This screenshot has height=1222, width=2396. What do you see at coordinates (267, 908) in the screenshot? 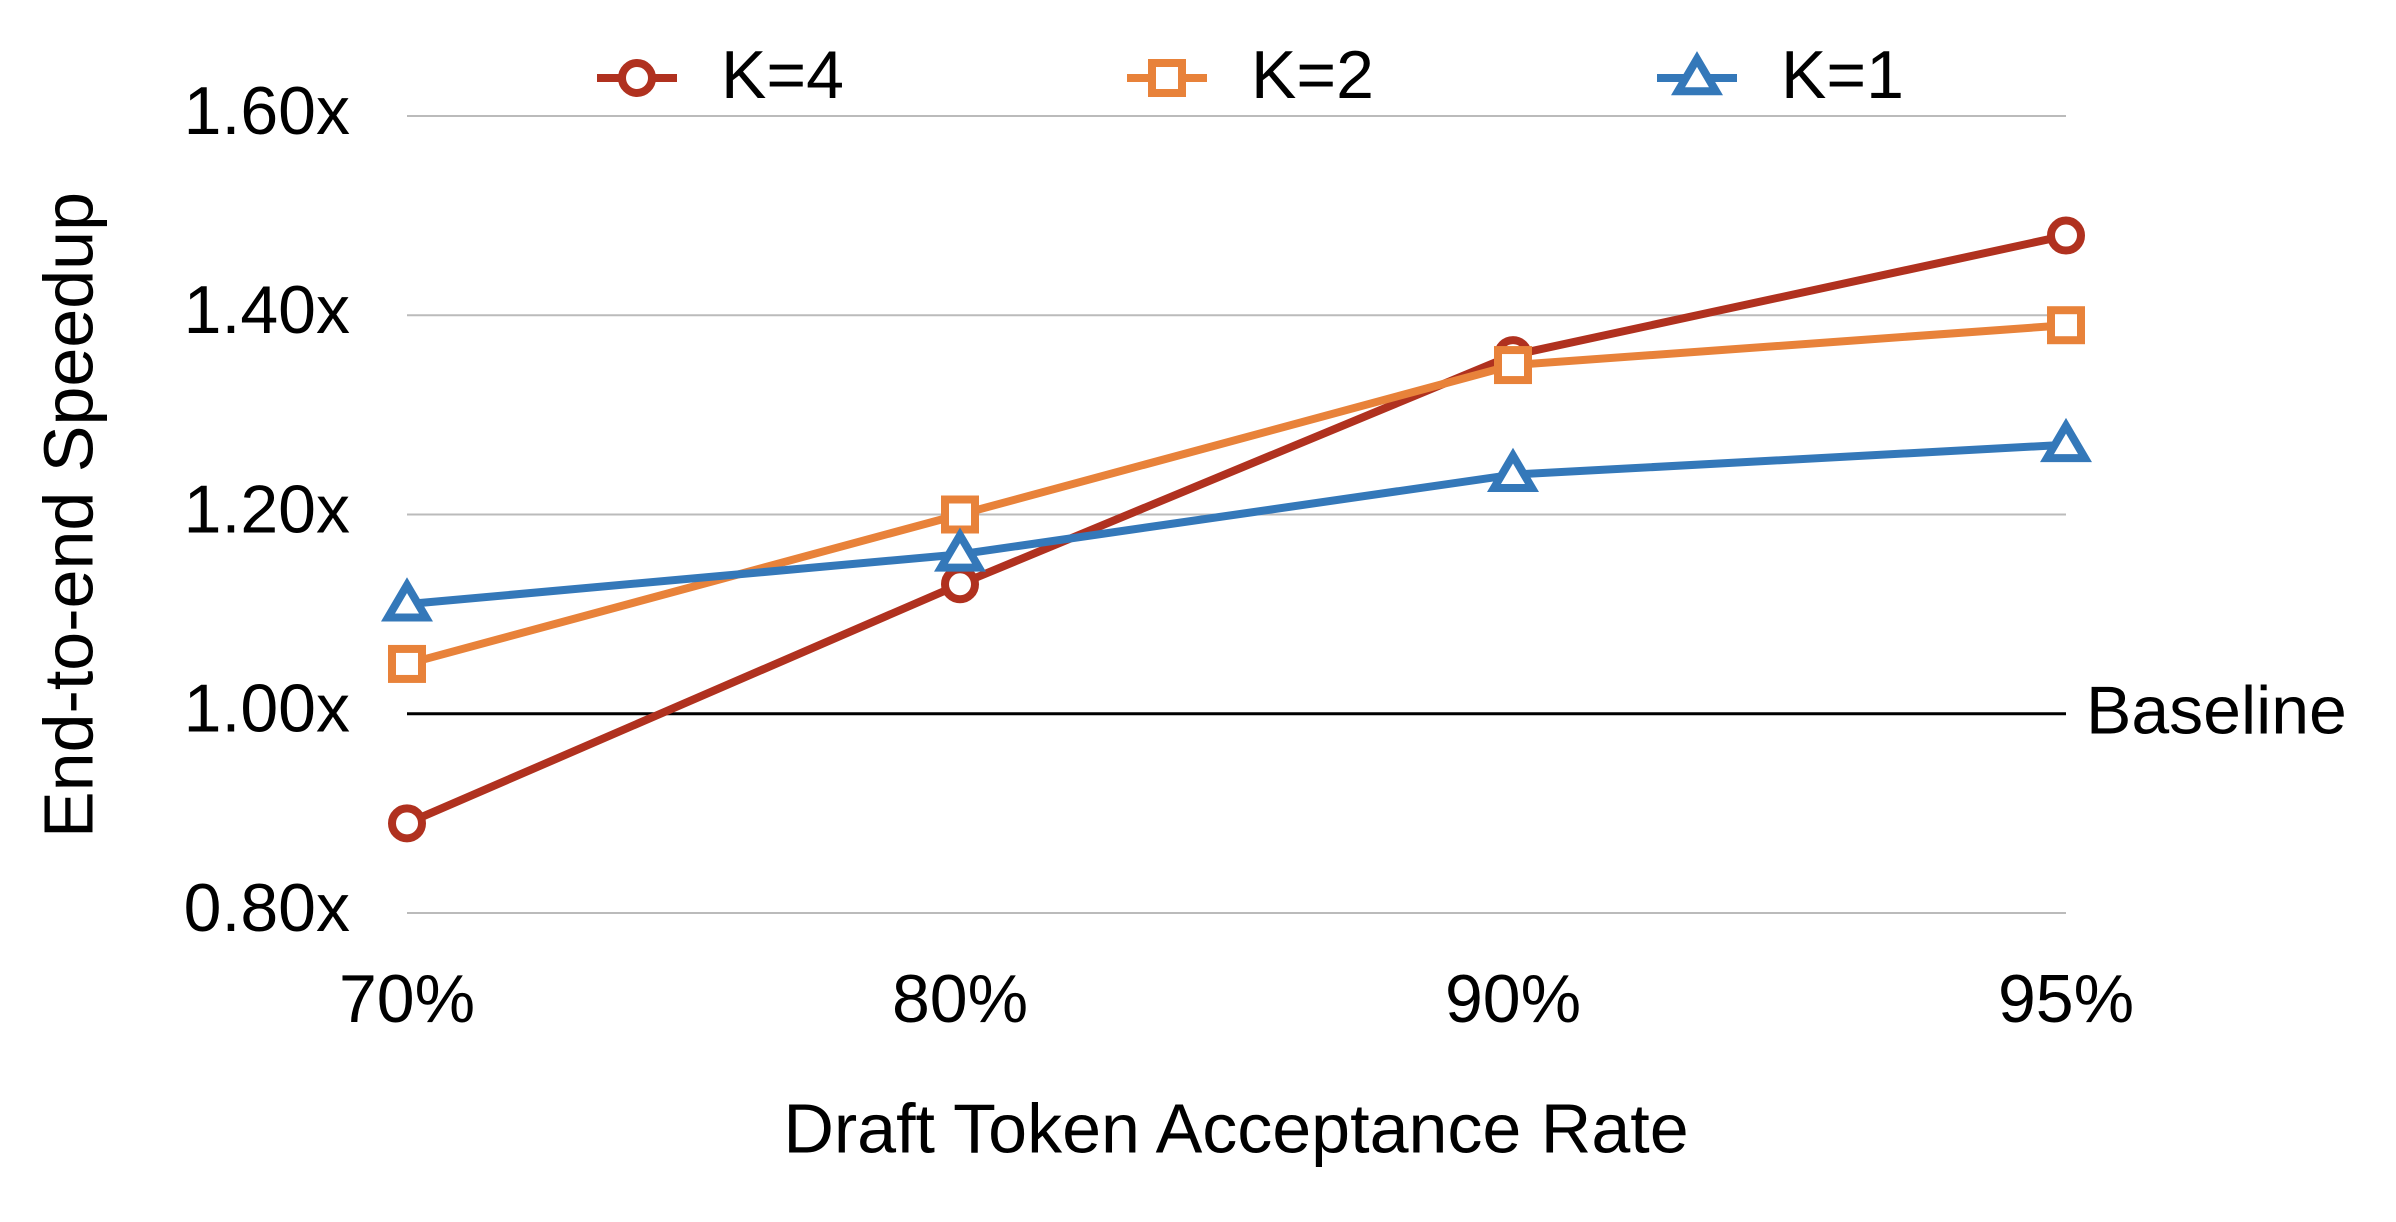
I see `y-tick-label: 0.80x` at bounding box center [267, 908].